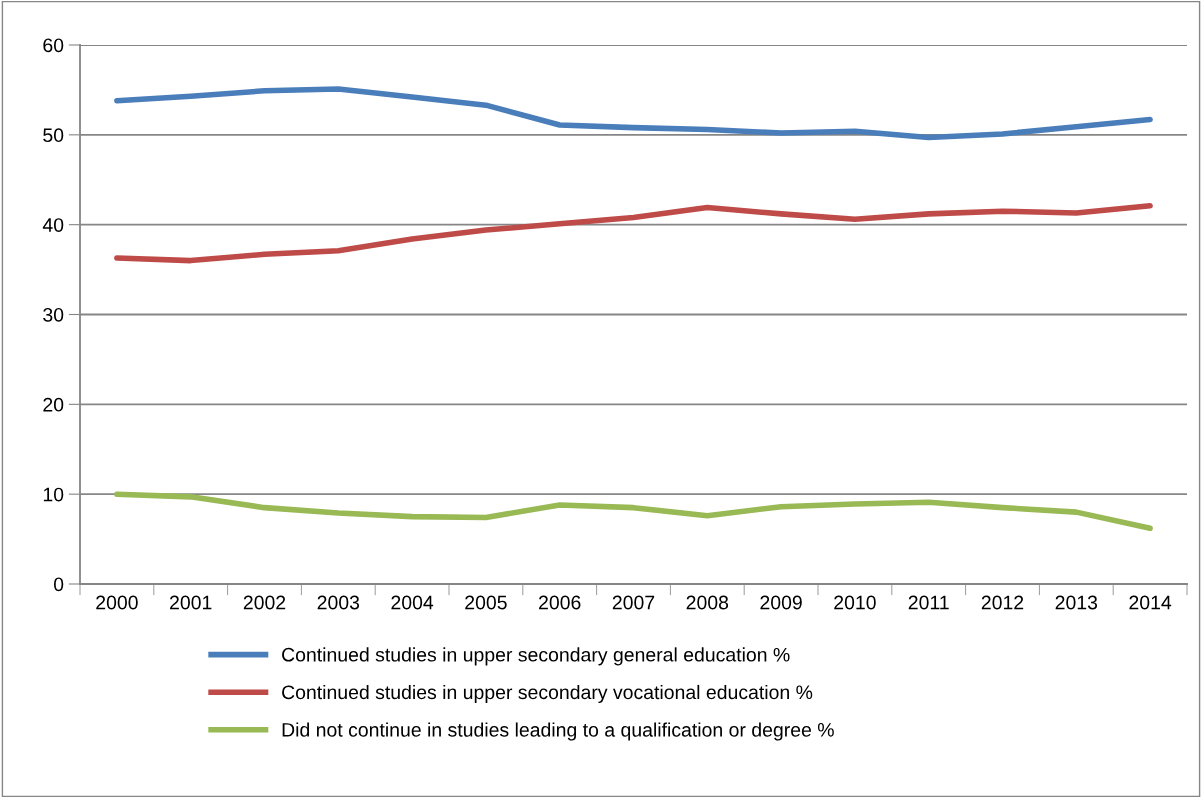  I want to click on y-tick-label: 10, so click(53, 494).